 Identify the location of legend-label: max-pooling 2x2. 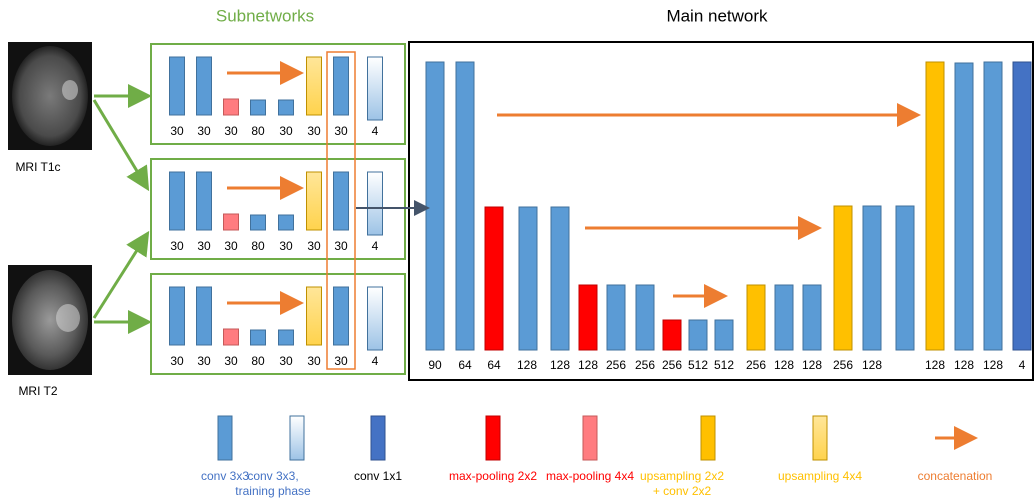
(493, 476).